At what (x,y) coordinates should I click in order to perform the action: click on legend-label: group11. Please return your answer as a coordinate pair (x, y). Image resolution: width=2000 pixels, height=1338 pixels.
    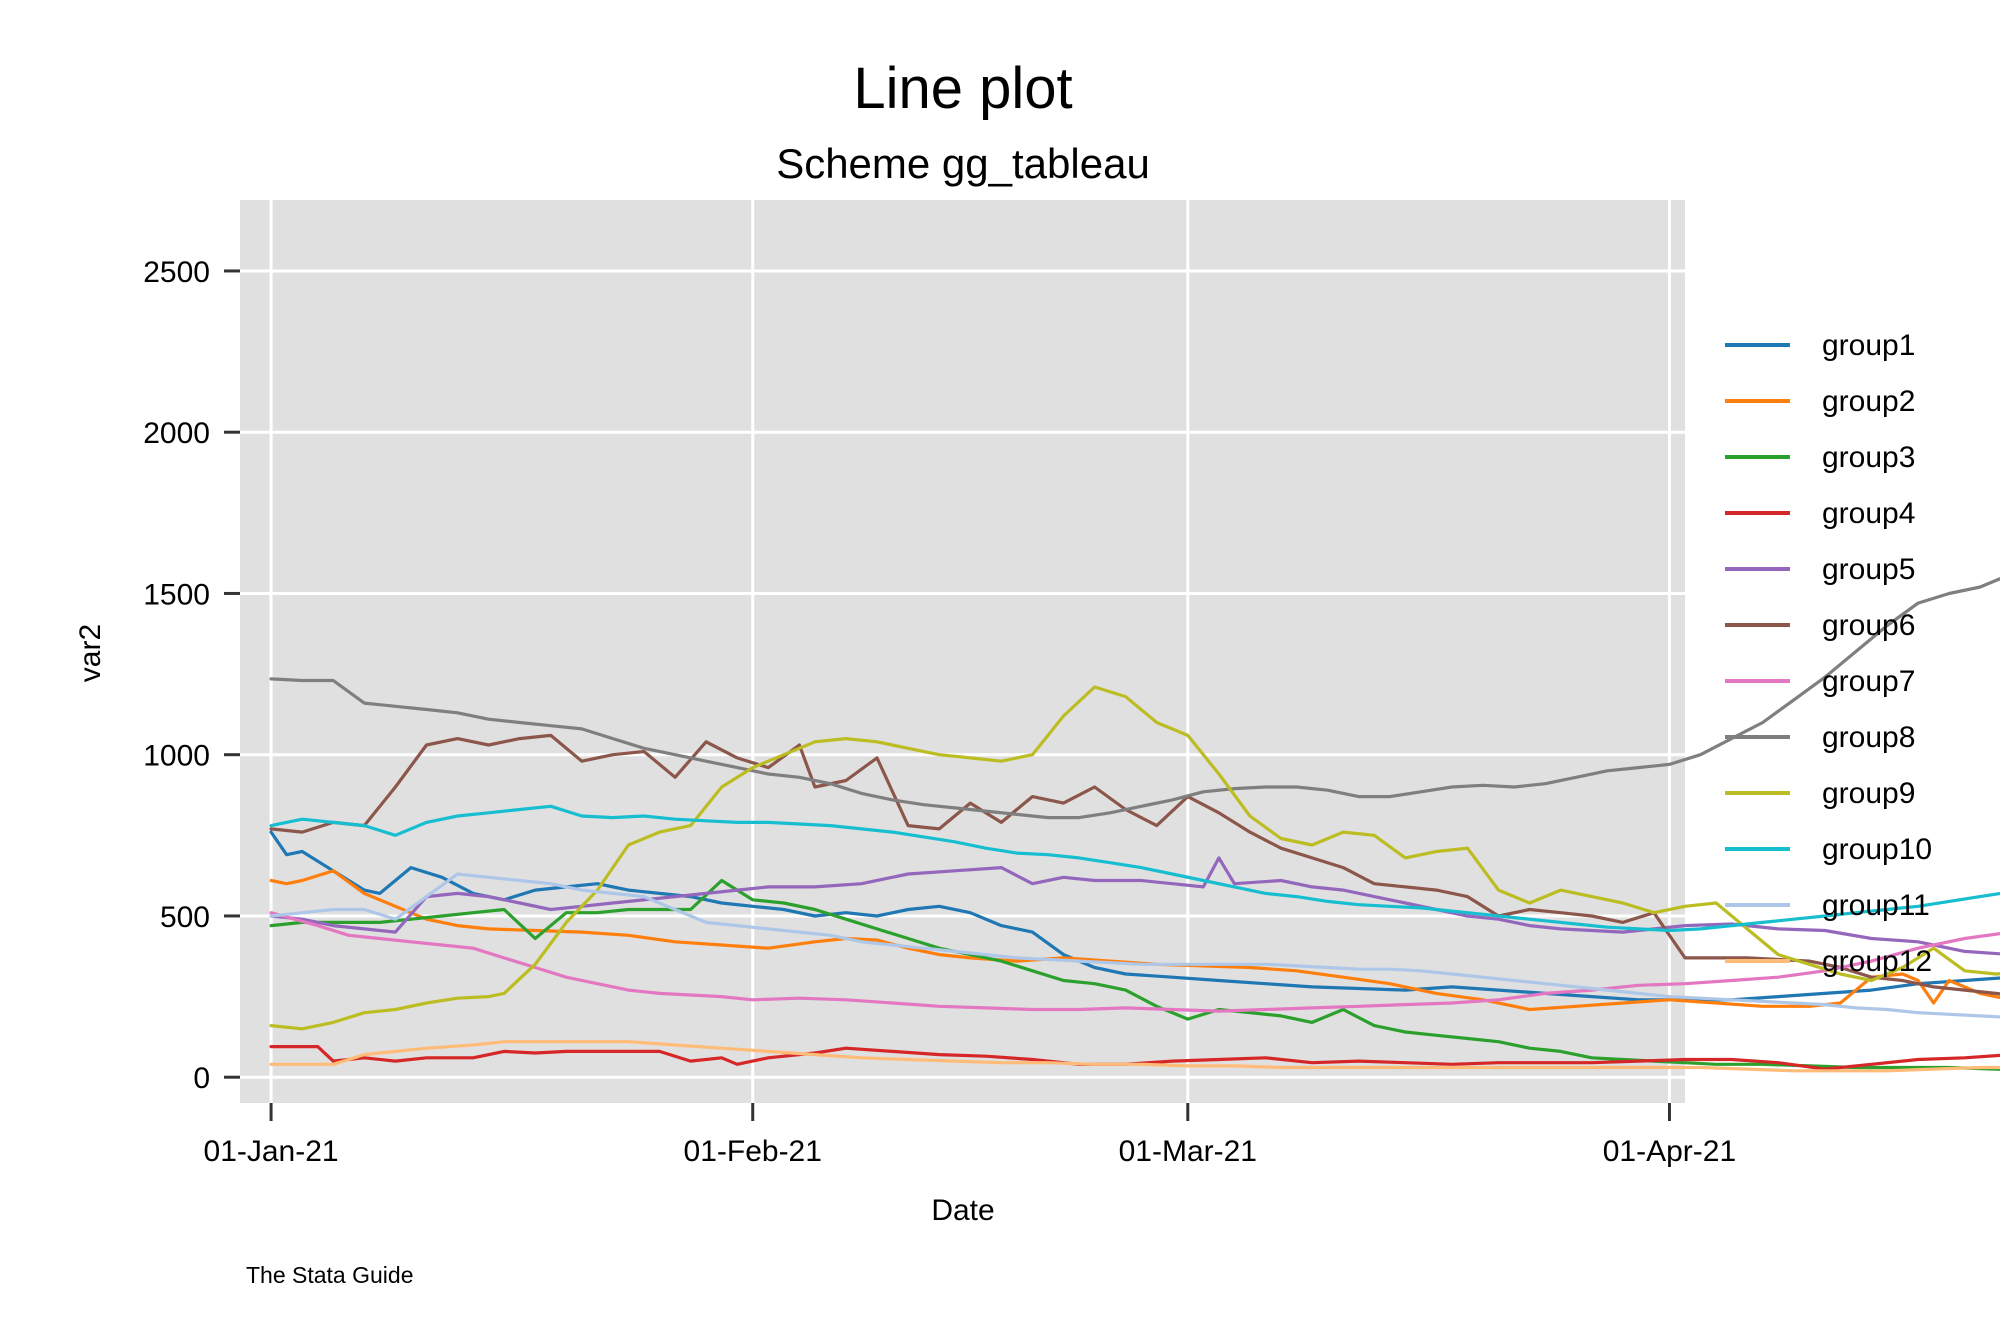
    Looking at the image, I should click on (1876, 905).